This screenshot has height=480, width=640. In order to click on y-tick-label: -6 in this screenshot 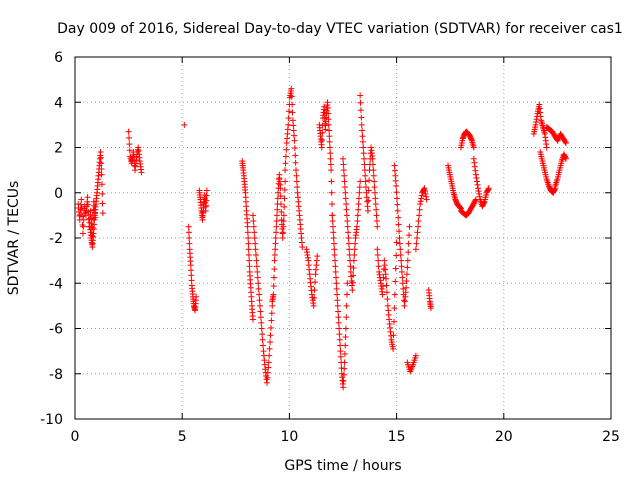, I will do `click(56, 330)`.